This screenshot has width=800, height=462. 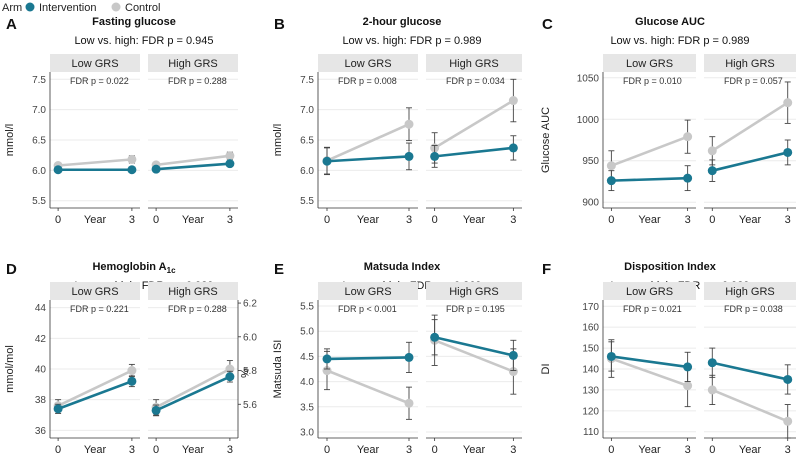 What do you see at coordinates (547, 24) in the screenshot?
I see `panel-letter: C` at bounding box center [547, 24].